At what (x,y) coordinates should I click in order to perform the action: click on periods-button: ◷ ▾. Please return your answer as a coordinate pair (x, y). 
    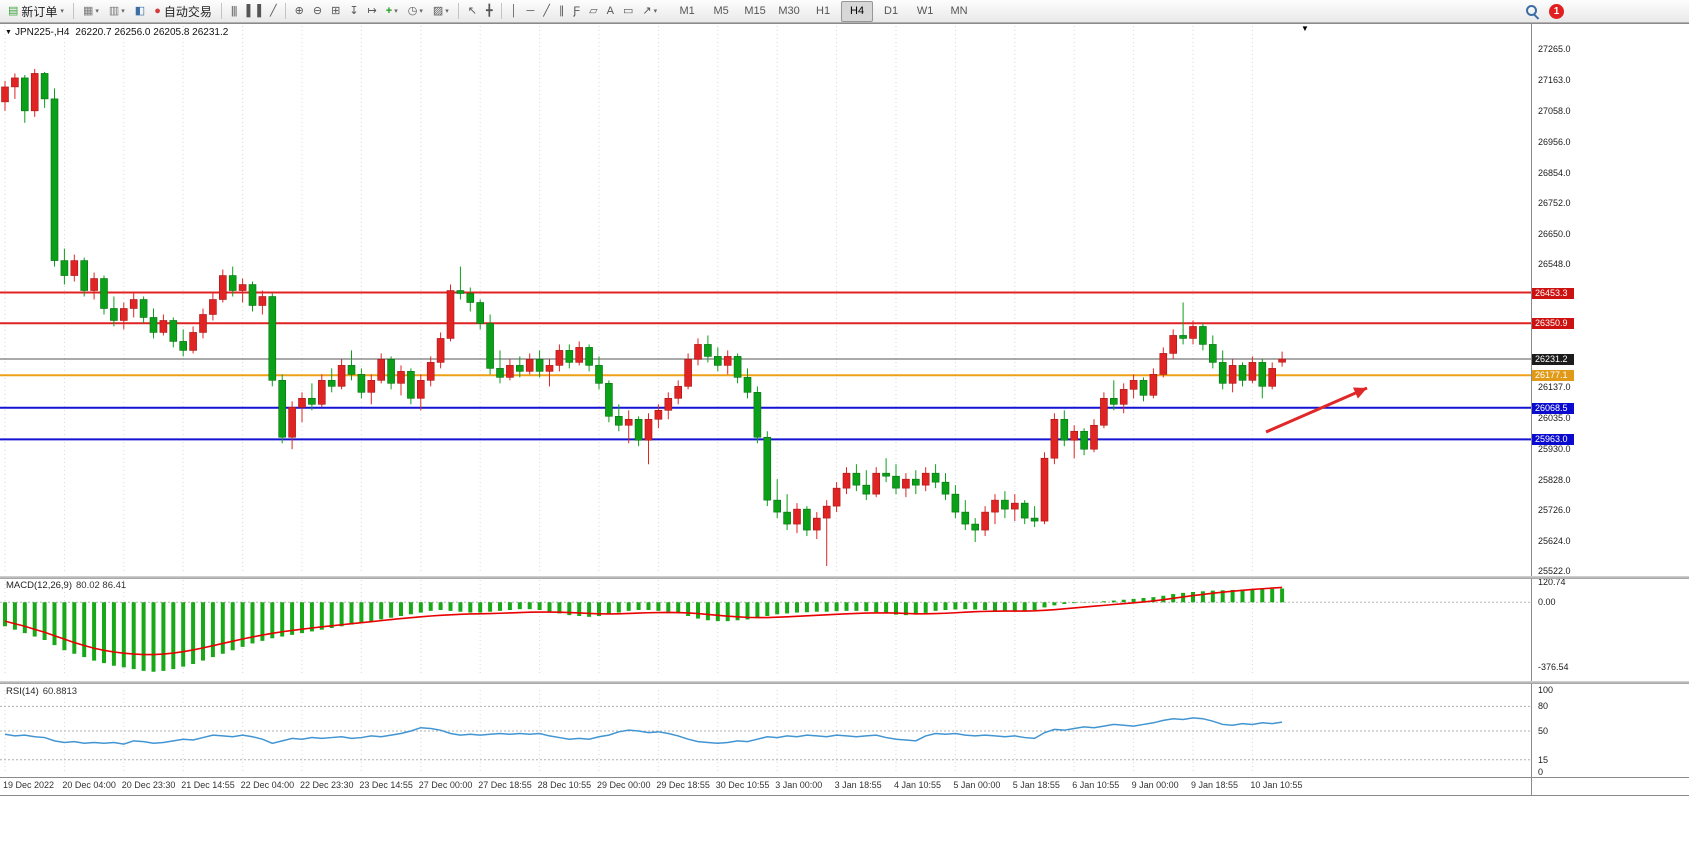
    Looking at the image, I should click on (415, 11).